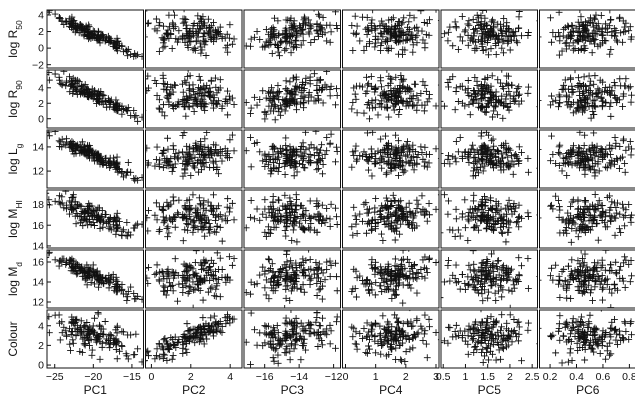 This screenshot has height=405, width=635. Describe the element at coordinates (93, 377) in the screenshot. I see `x-tick-label: −20` at that location.